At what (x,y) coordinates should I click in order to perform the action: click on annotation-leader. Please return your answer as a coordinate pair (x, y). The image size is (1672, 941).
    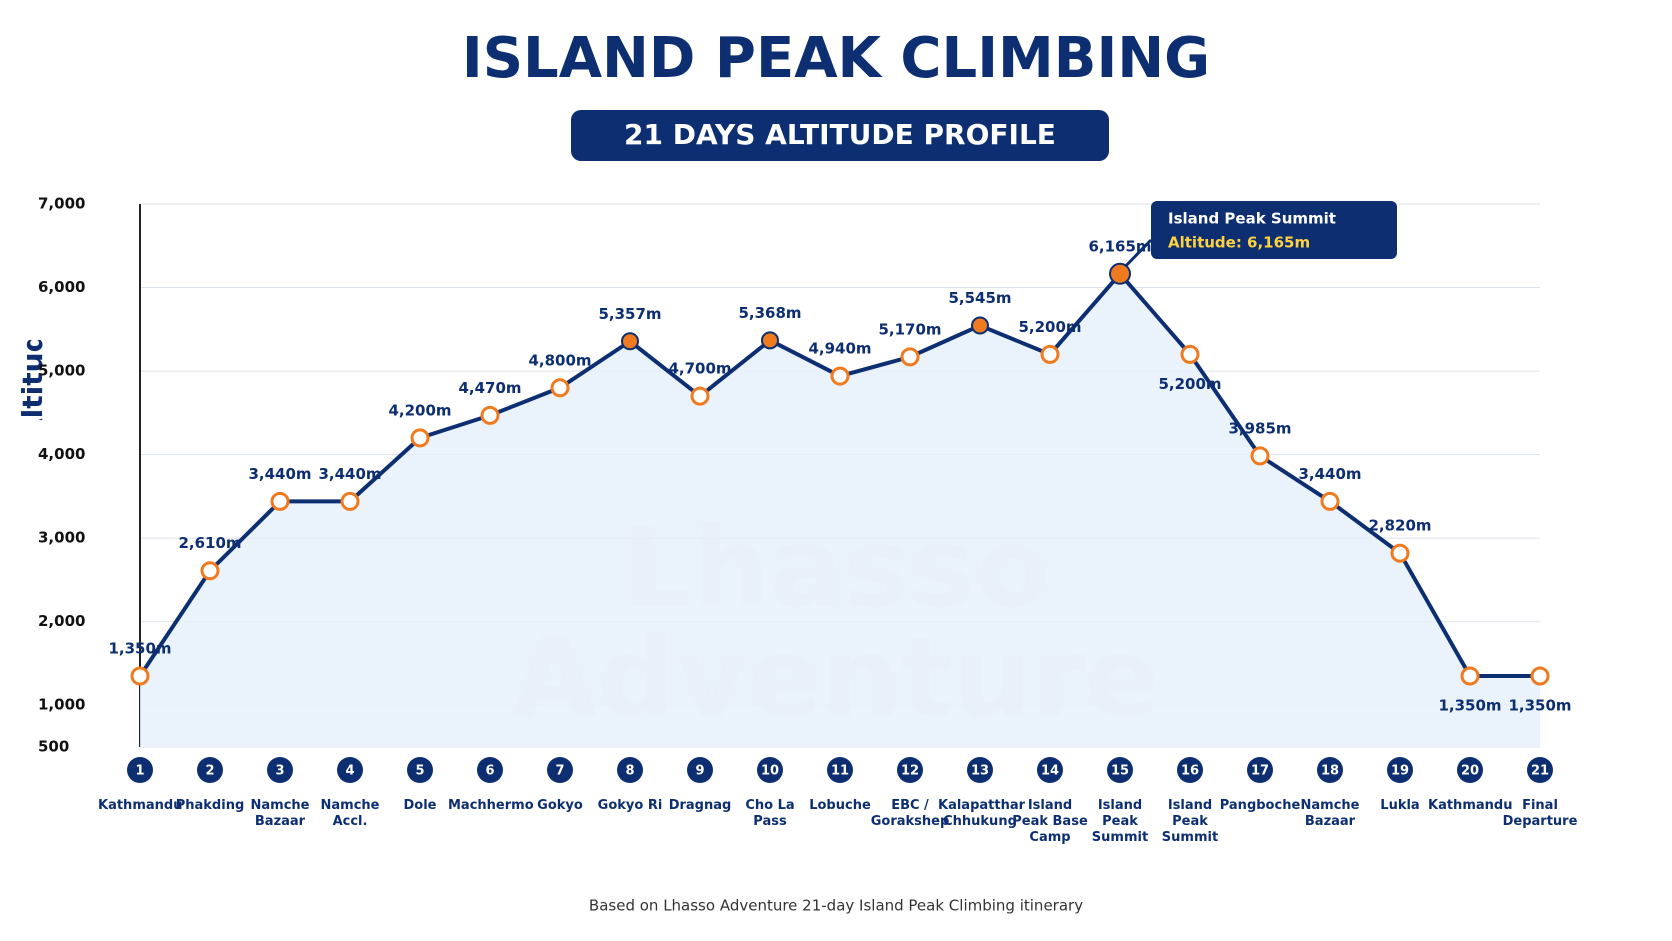
    Looking at the image, I should click on (1138, 252).